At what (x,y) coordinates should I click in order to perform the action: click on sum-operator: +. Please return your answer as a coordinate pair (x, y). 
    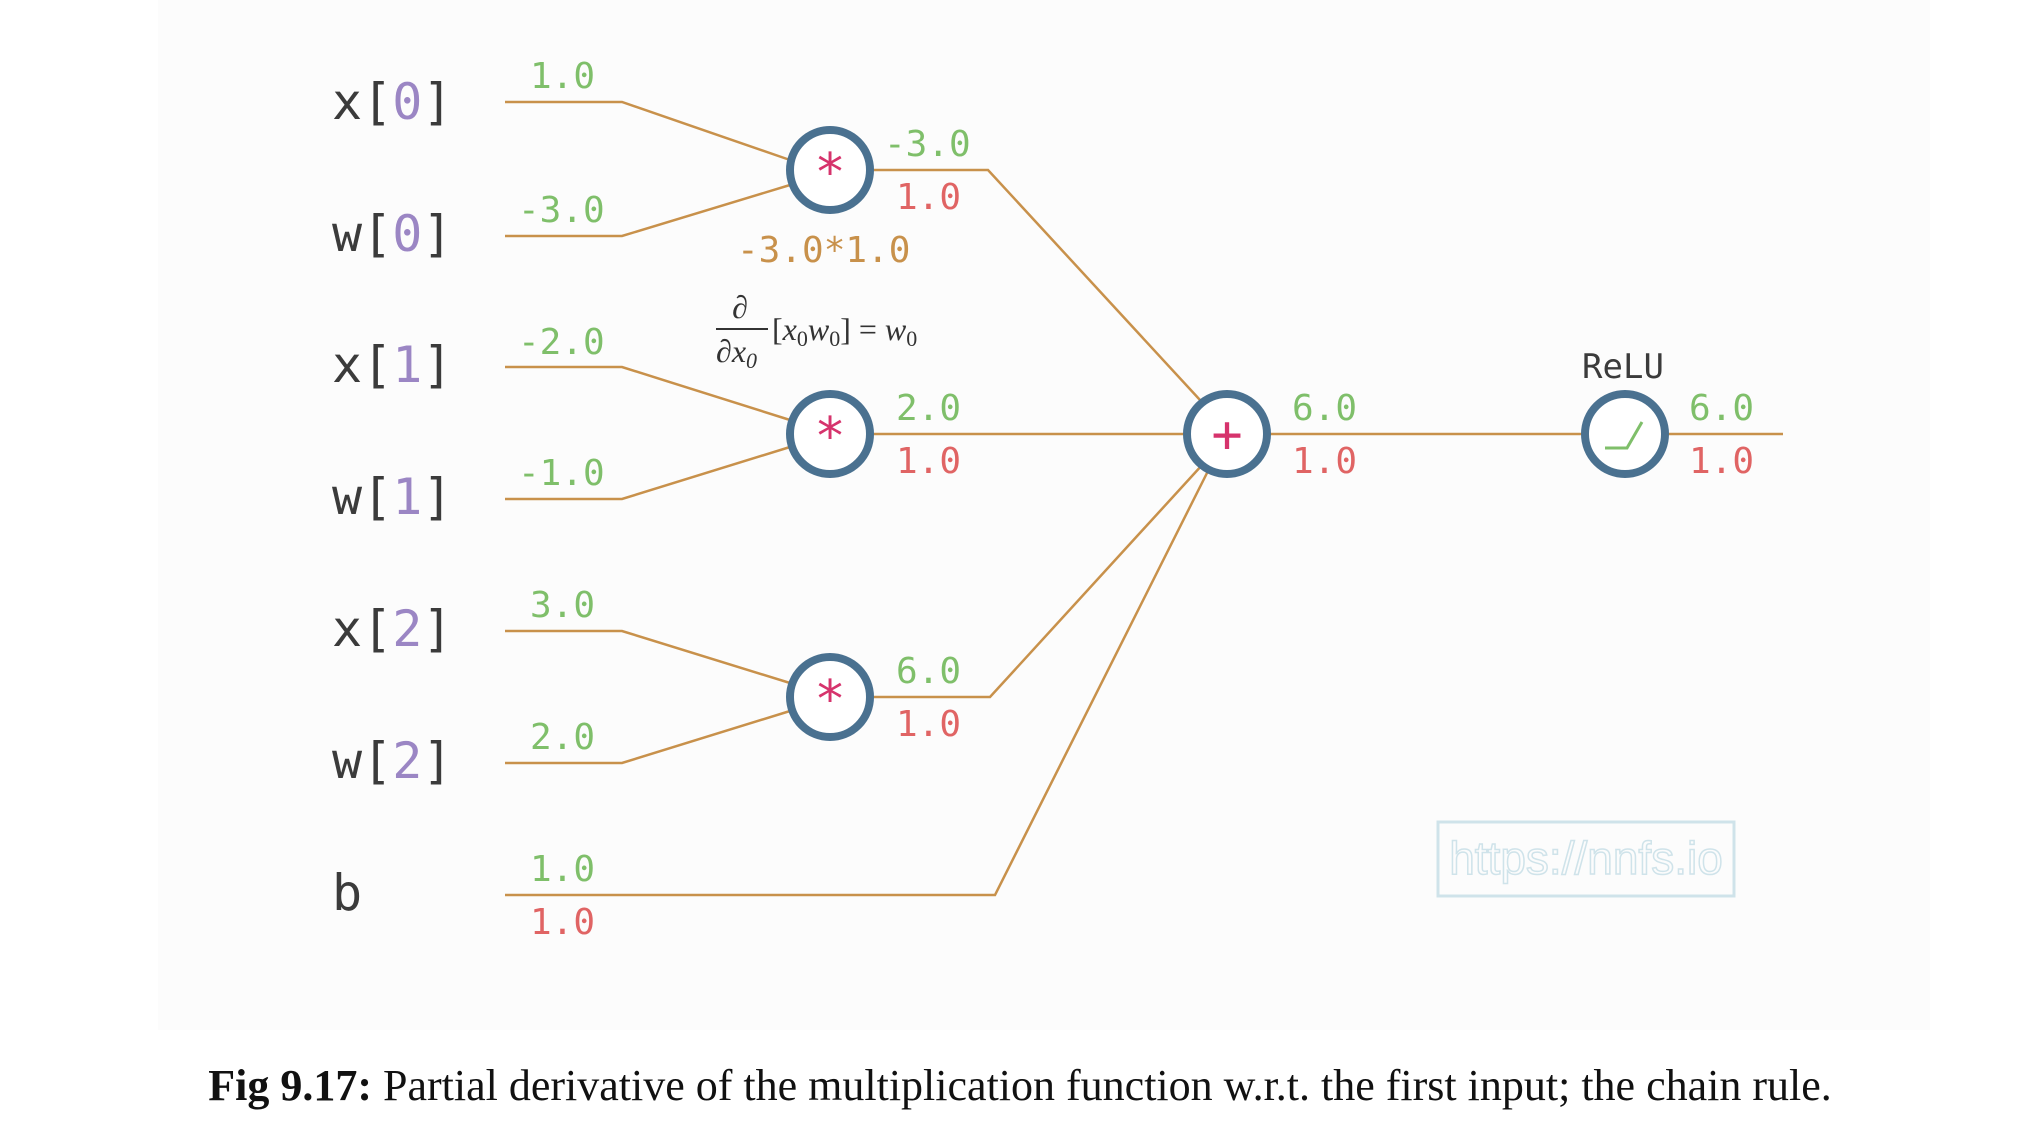
    Looking at the image, I should click on (1226, 435).